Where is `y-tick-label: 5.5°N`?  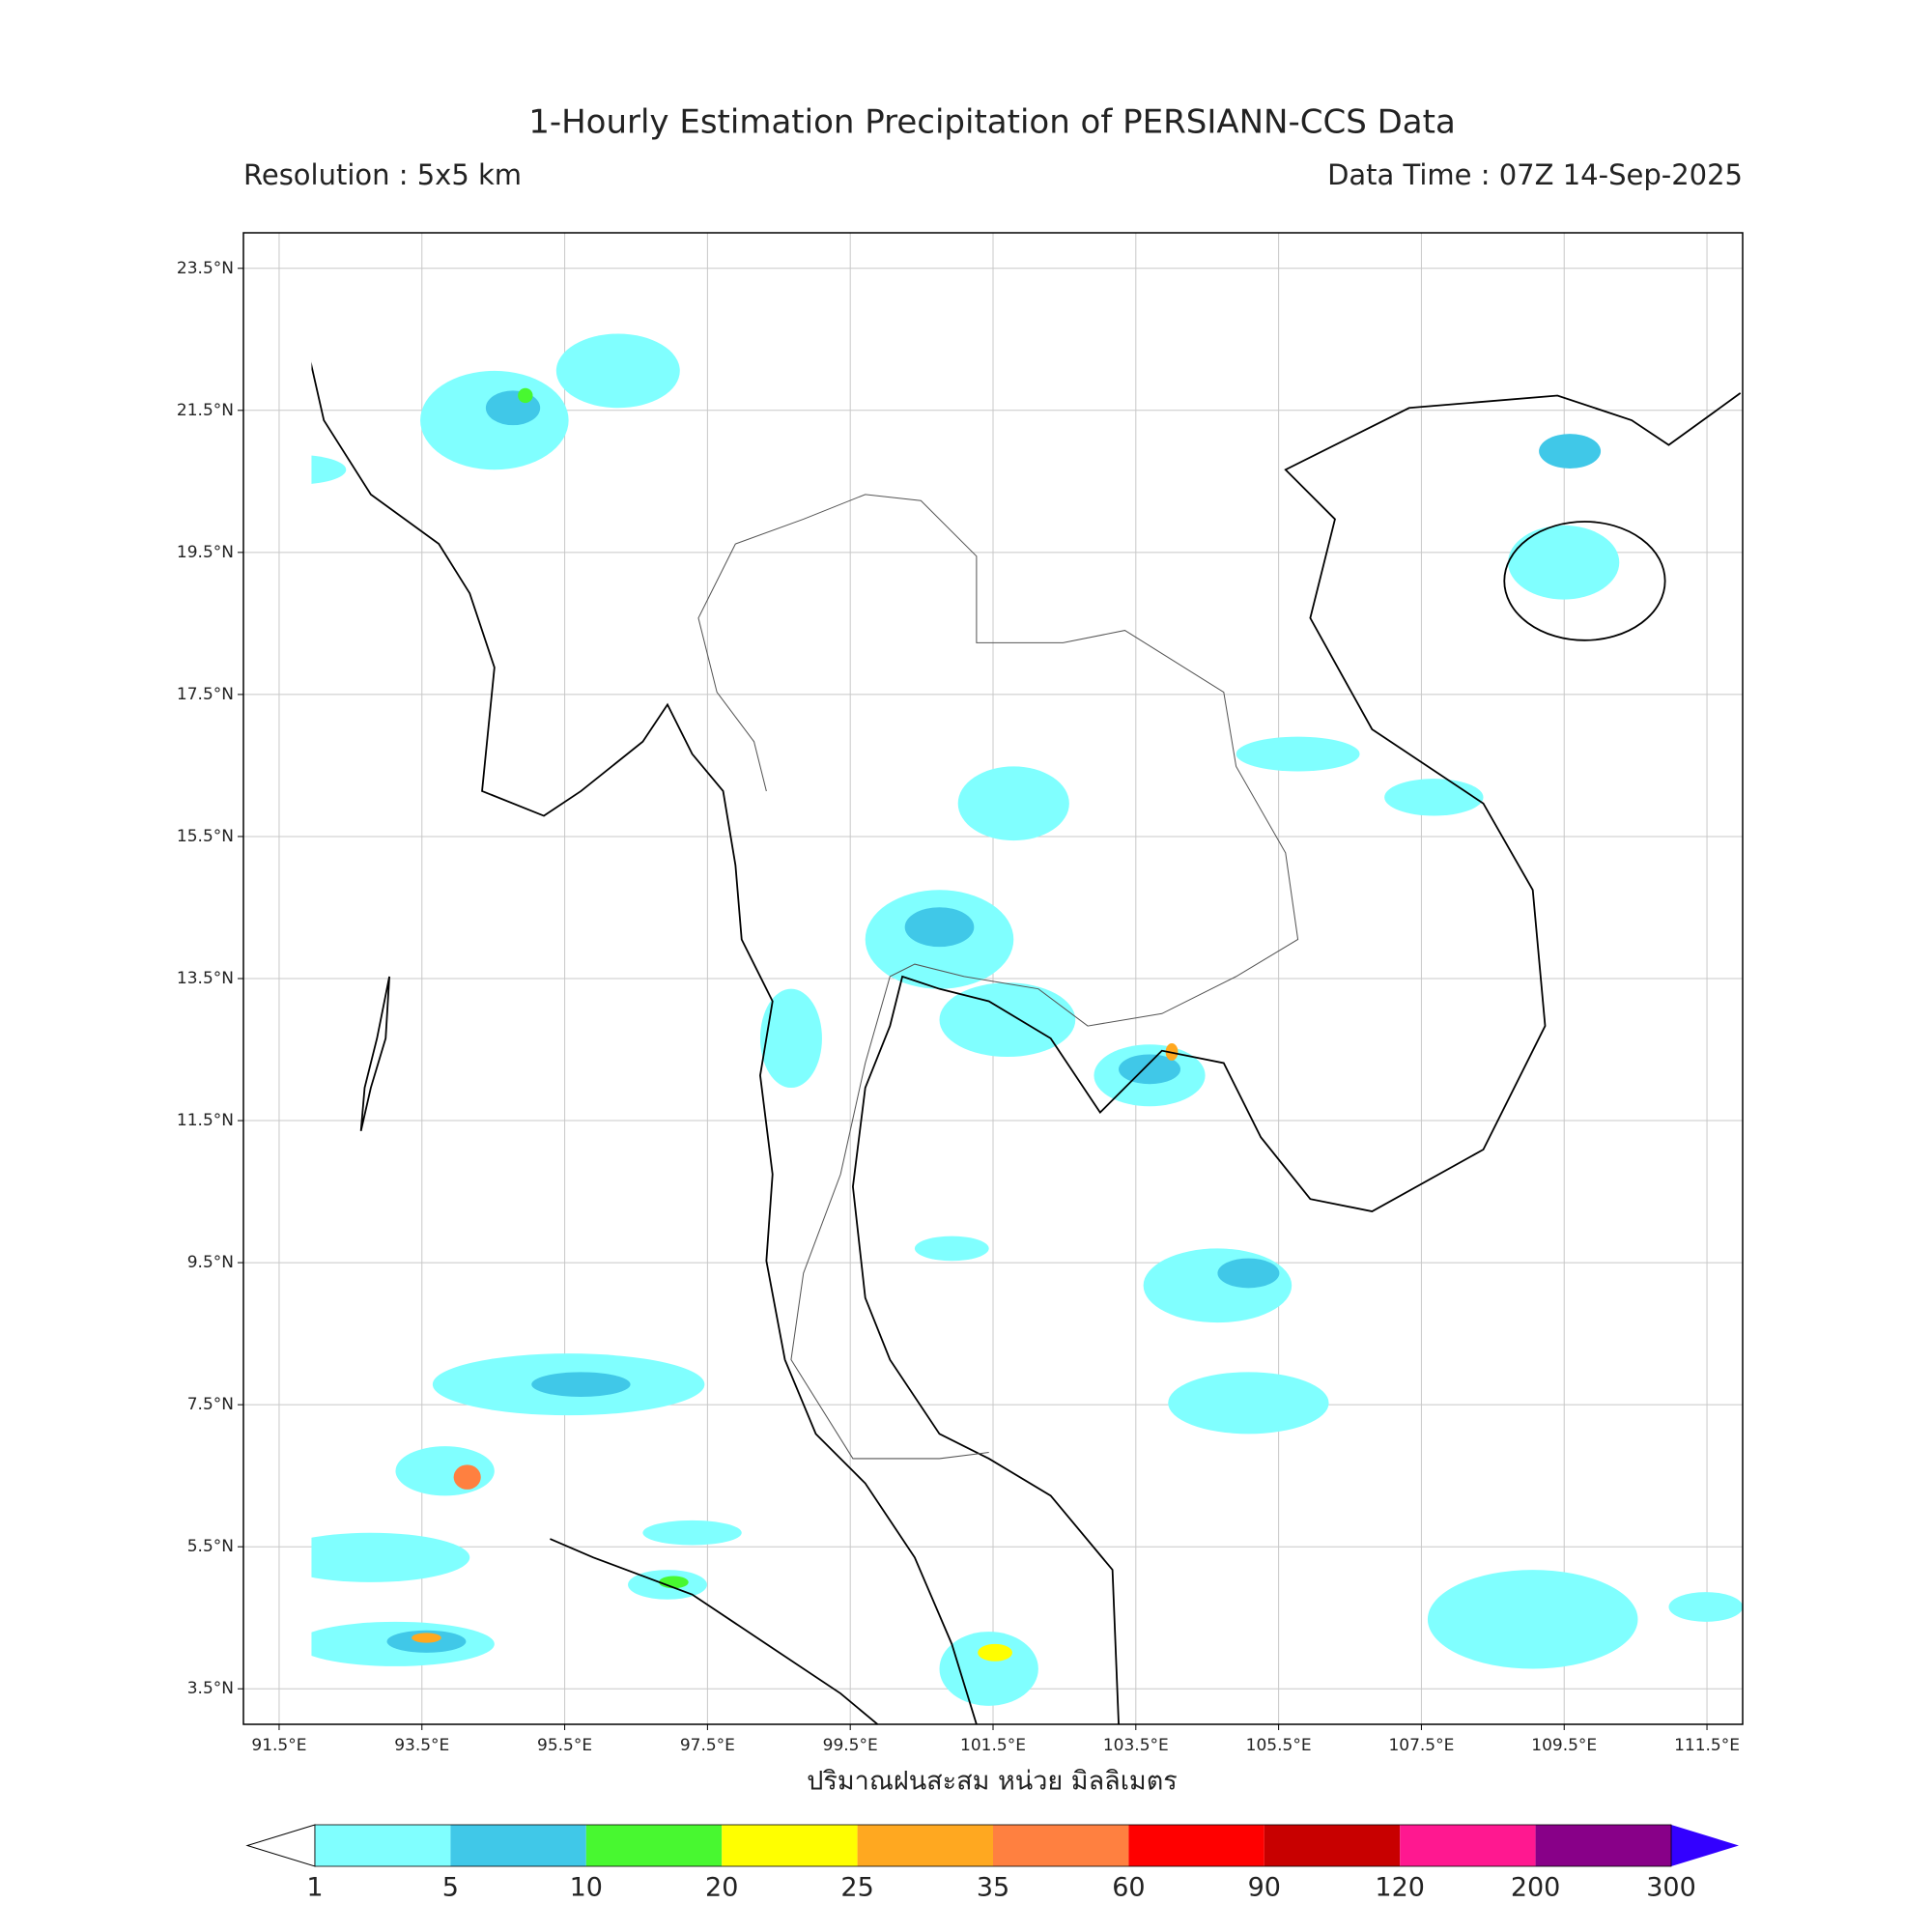
y-tick-label: 5.5°N is located at coordinates (210, 1546).